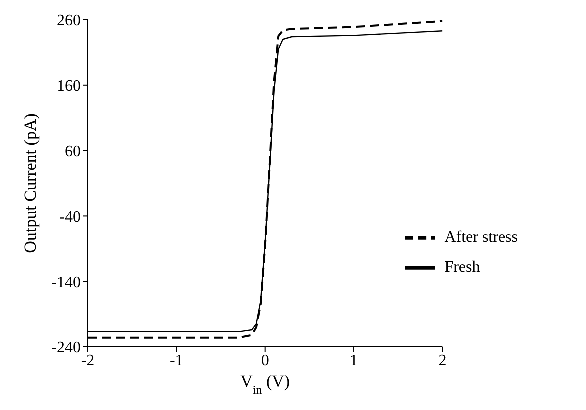 This screenshot has width=586, height=410. What do you see at coordinates (73, 151) in the screenshot?
I see `y-tick-label: 60` at bounding box center [73, 151].